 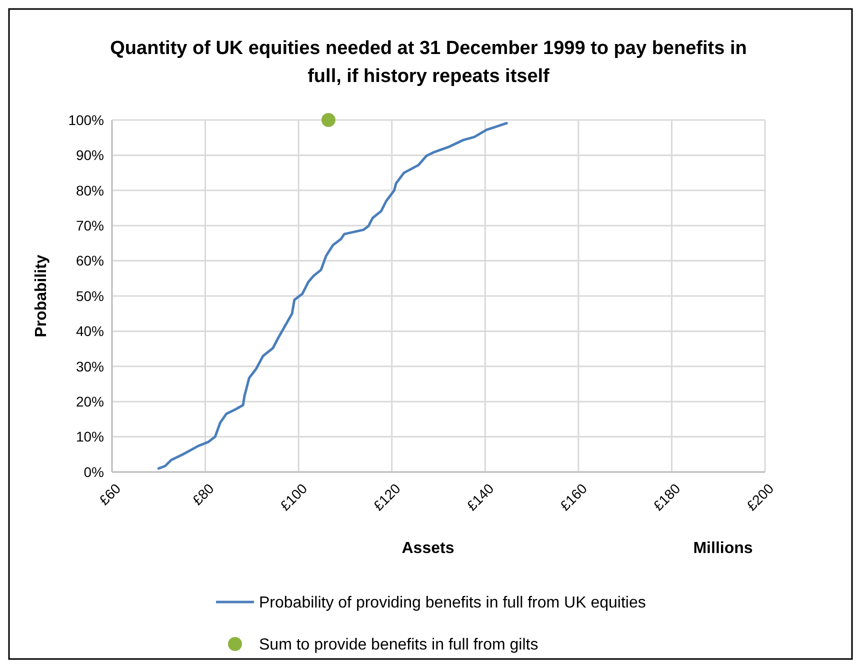 What do you see at coordinates (41, 296) in the screenshot?
I see `y-axis-title: Probability` at bounding box center [41, 296].